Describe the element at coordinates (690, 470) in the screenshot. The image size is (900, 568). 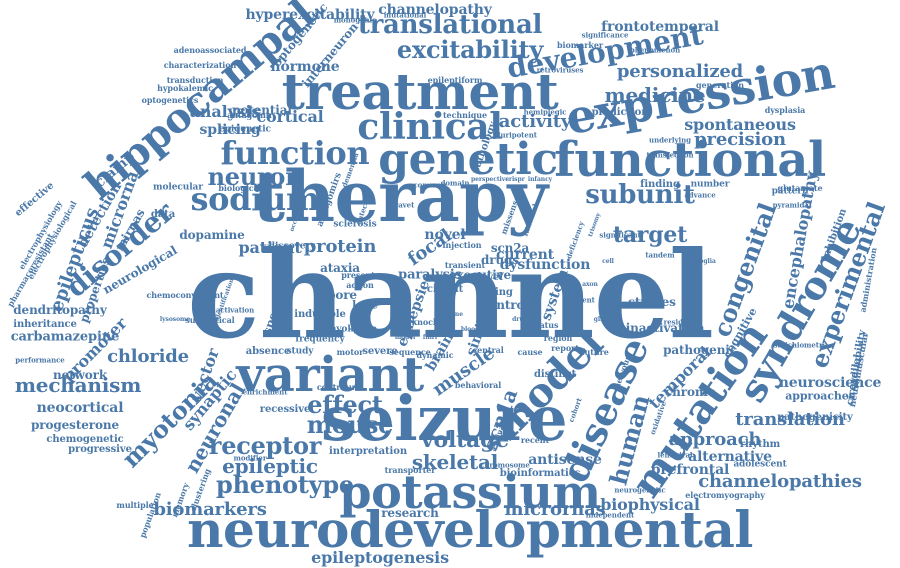
I see `cloud-word: prefrontal` at that location.